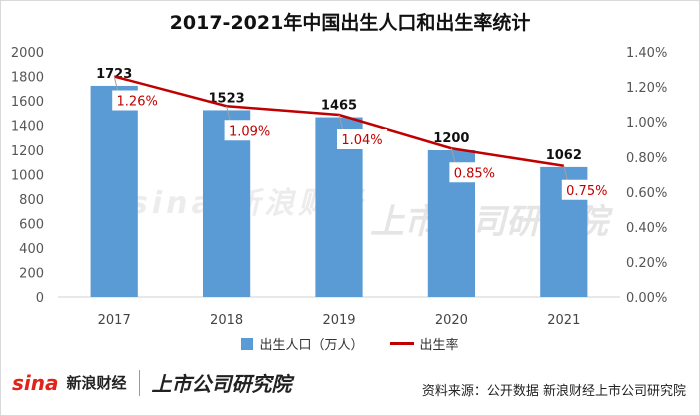 The height and width of the screenshot is (416, 700). Describe the element at coordinates (339, 106) in the screenshot. I see `bar-value-label: 1465` at that location.